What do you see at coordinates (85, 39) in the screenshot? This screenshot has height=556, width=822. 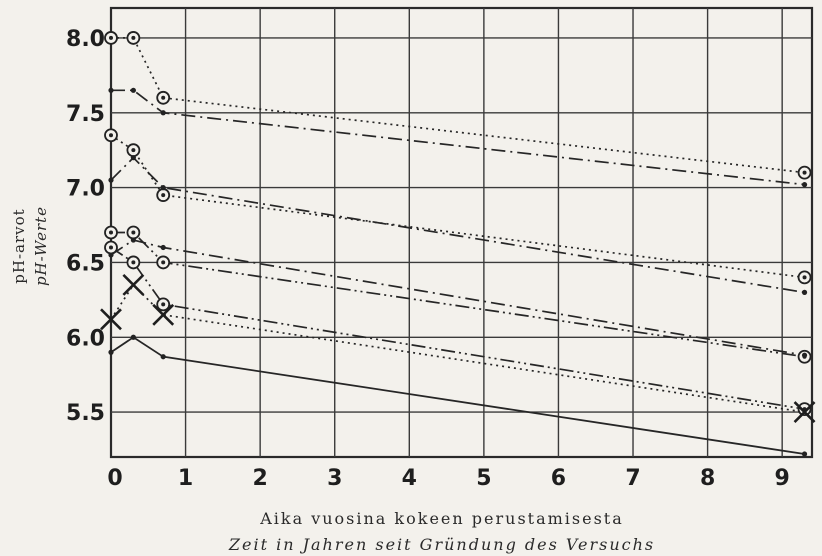 I see `y-tick-label: 8.0` at bounding box center [85, 39].